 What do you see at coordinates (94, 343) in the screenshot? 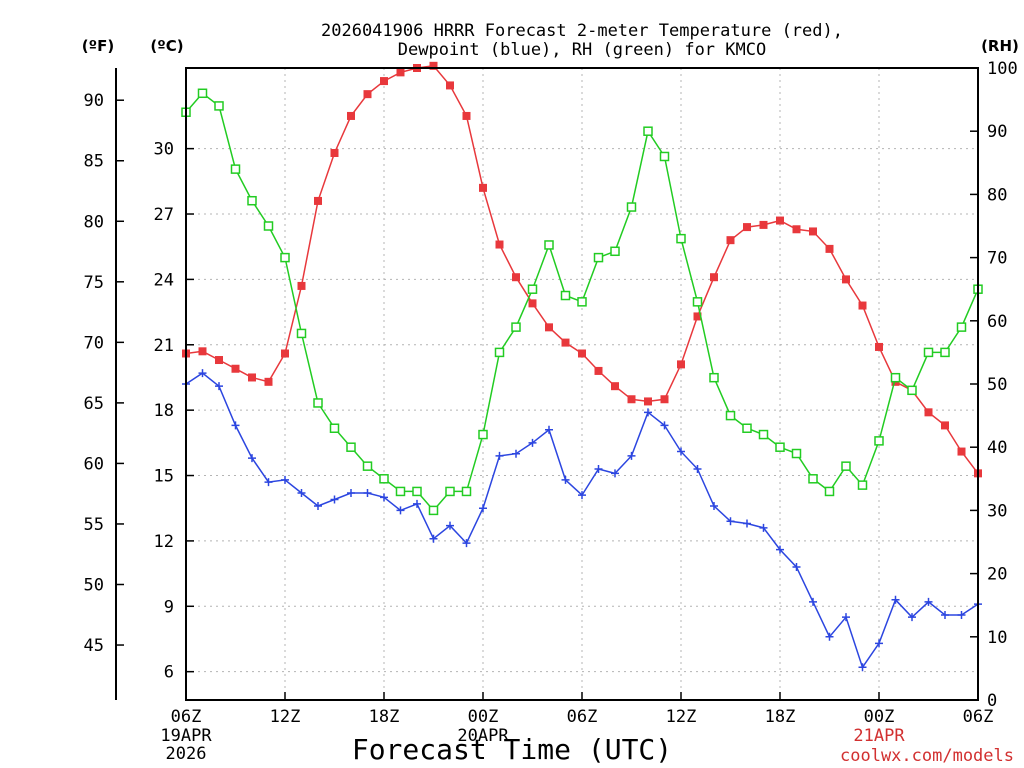
I see `fahrenheit-tick-label: 70` at bounding box center [94, 343].